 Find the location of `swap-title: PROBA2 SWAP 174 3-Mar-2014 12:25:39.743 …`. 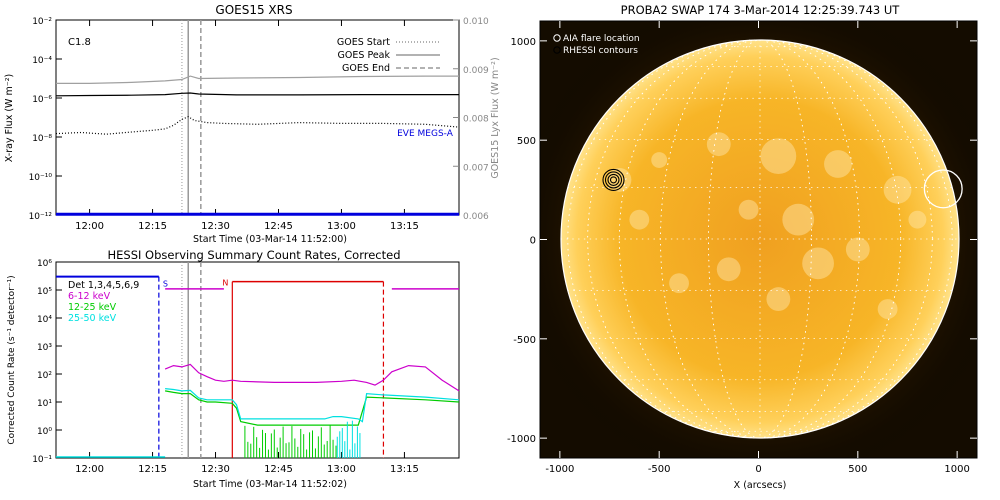

swap-title: PROBA2 SWAP 174 3-Mar-2014 12:25:39.743 … is located at coordinates (761, 10).